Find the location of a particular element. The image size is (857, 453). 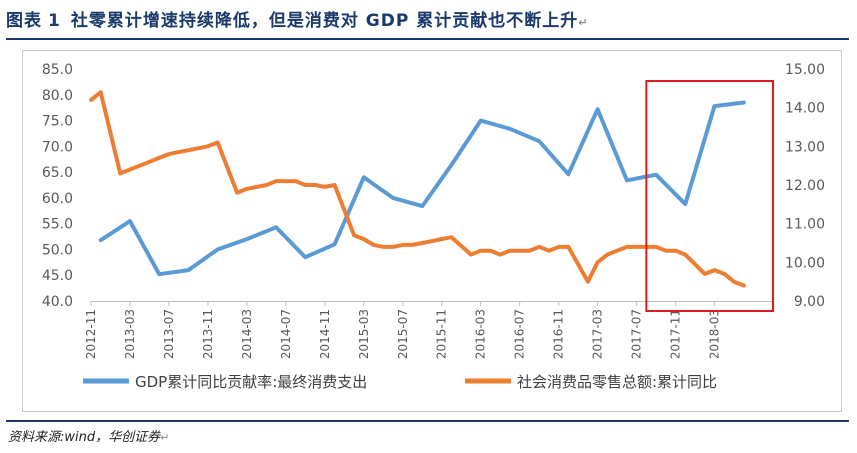

legend-label-gdp-contribution: GDP累计同比贡献率:最终消费支出 is located at coordinates (251, 382).